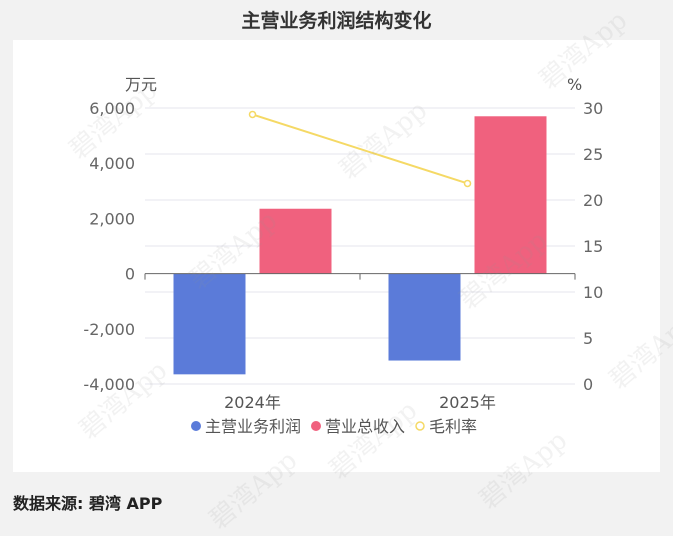 The width and height of the screenshot is (673, 536). What do you see at coordinates (336, 21) in the screenshot?
I see `chart-title: 主营业务利润结构变化` at bounding box center [336, 21].